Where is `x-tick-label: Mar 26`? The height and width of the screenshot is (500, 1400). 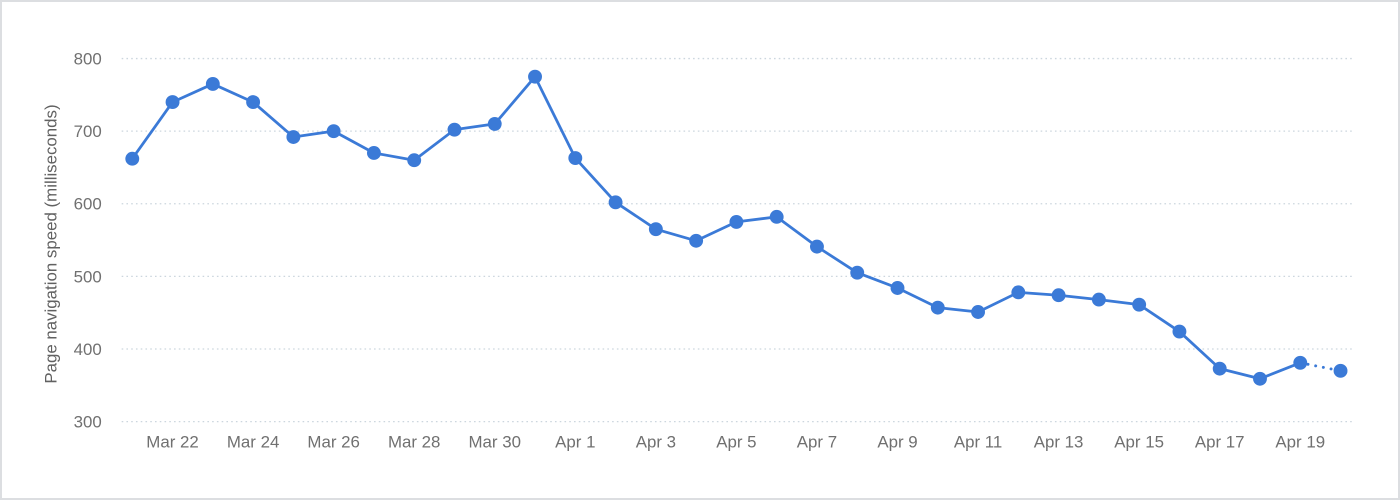
x-tick-label: Mar 26 is located at coordinates (333, 441).